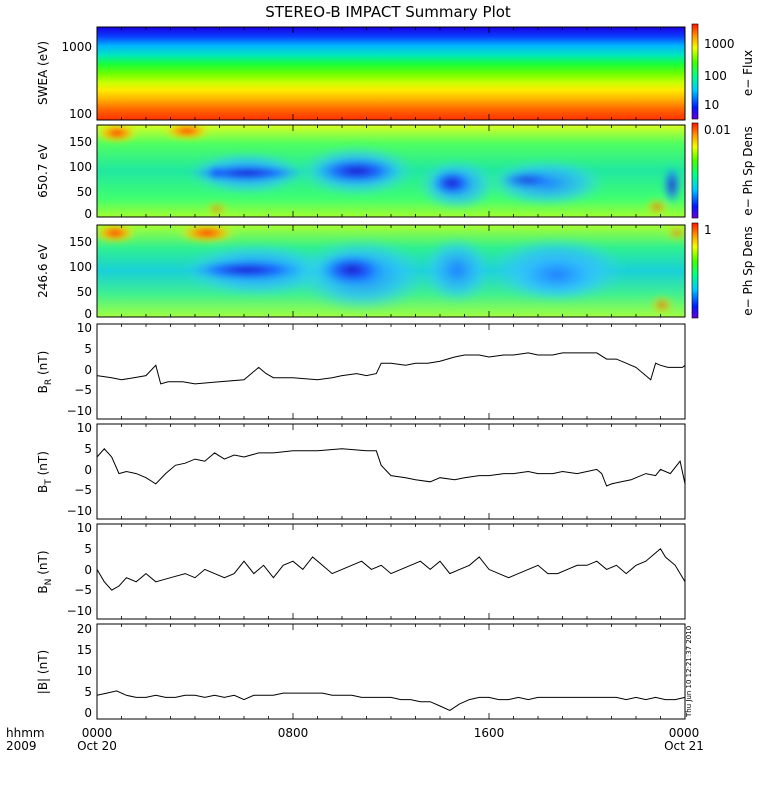  What do you see at coordinates (43, 170) in the screenshot?
I see `pad650-ylabel: 650.7 eV` at bounding box center [43, 170].